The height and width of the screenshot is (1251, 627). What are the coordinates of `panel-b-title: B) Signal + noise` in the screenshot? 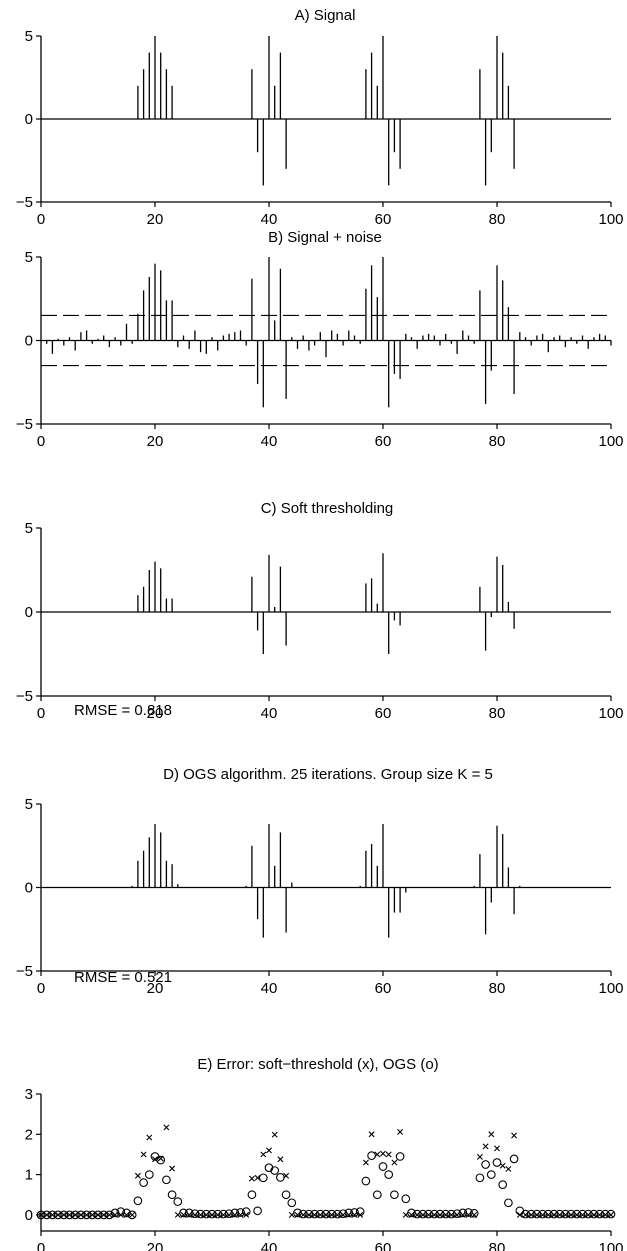 It's located at (325, 237).